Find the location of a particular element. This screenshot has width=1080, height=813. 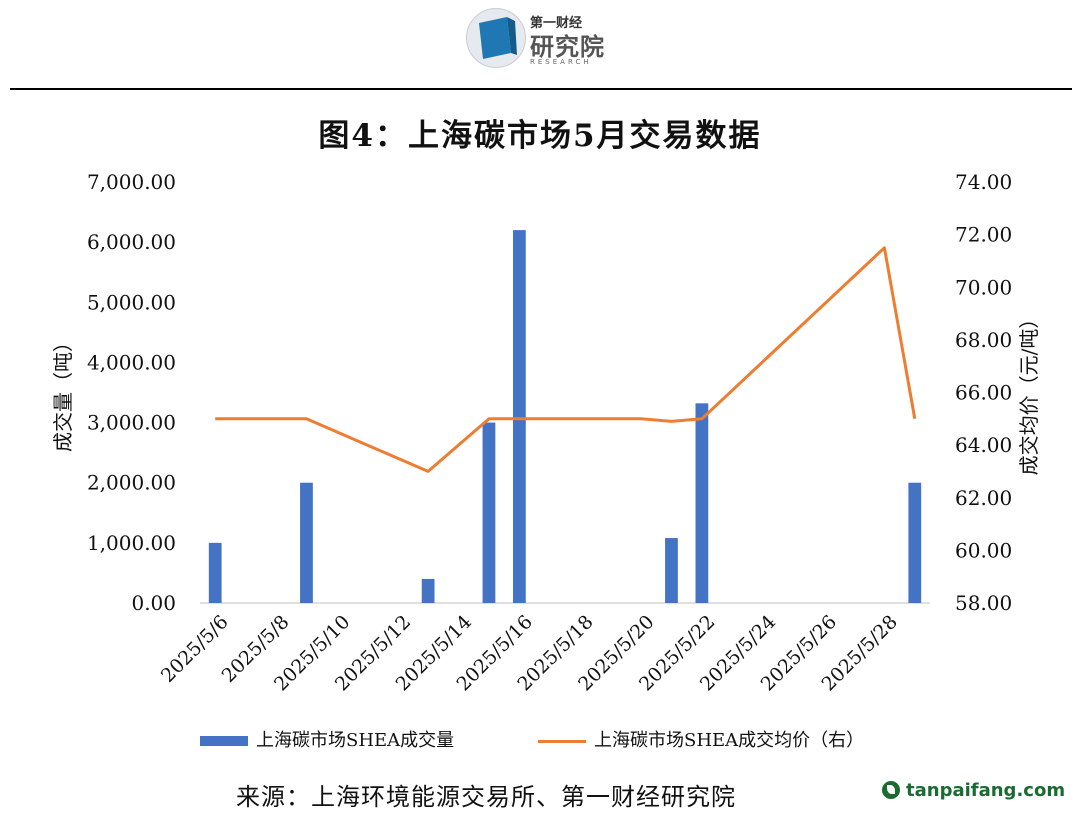

legend-item-volume: 上海碳市场SHEA成交量 is located at coordinates (327, 739).